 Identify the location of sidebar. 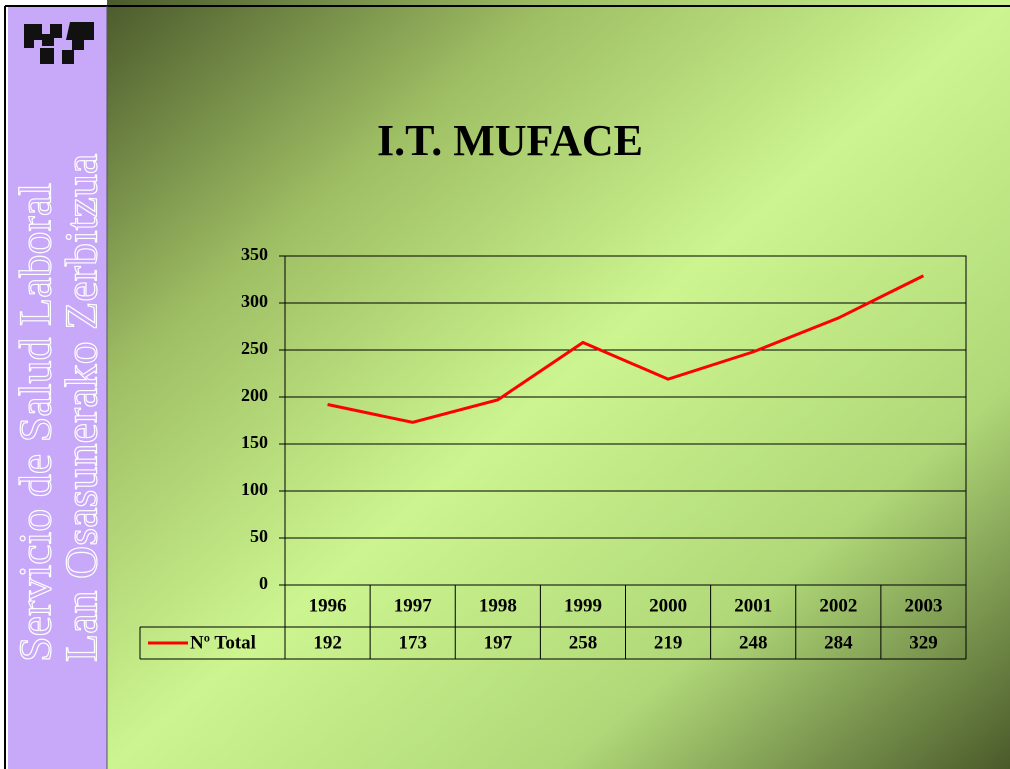
(57, 387).